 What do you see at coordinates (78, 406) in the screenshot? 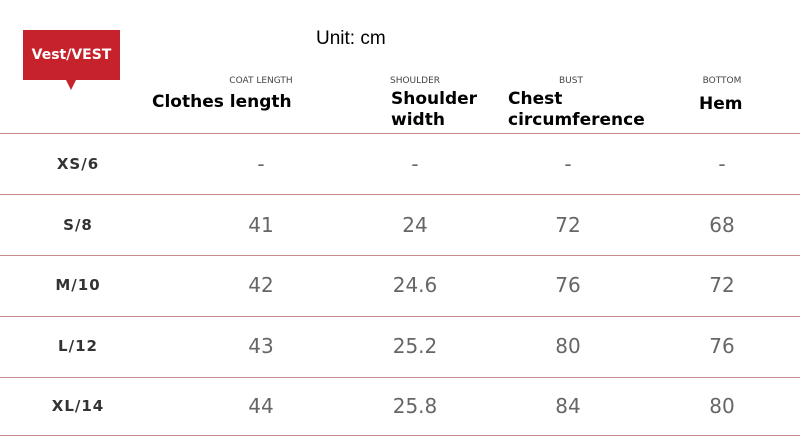
I see `size-label: XL/14` at bounding box center [78, 406].